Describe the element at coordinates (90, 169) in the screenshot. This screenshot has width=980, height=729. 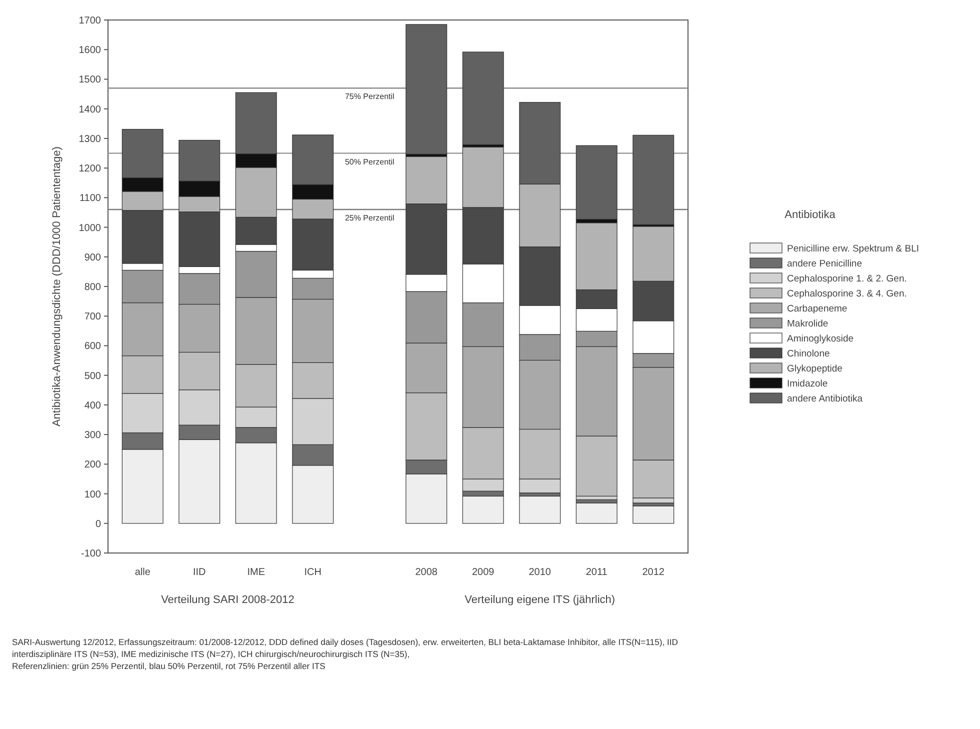
I see `y-tick-label: 1200` at that location.